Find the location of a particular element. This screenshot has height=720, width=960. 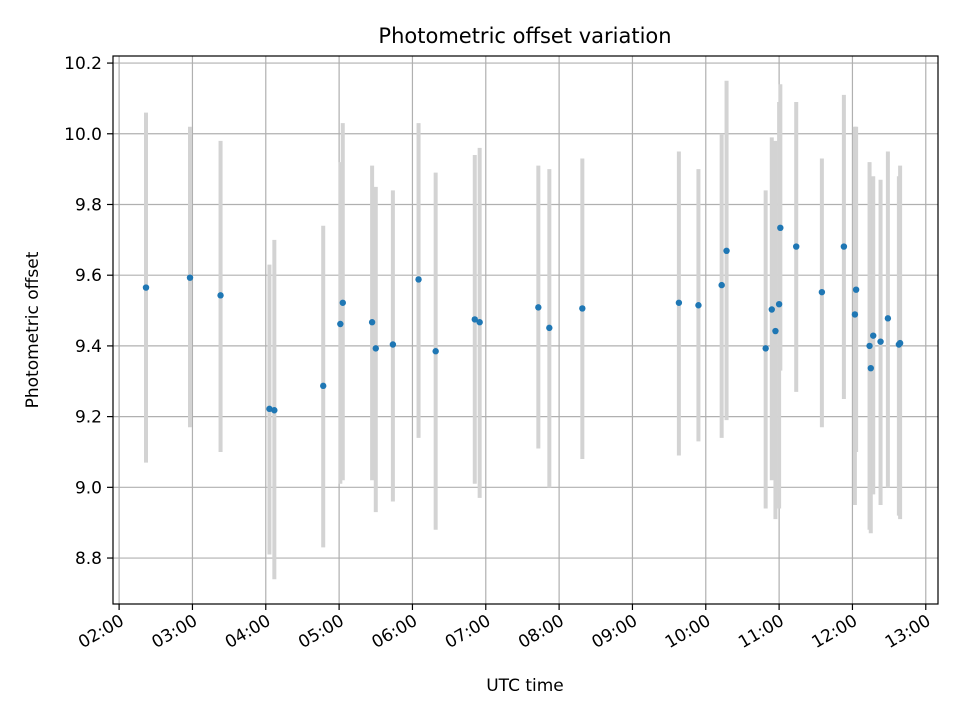

y-axis-label: Photometric offset is located at coordinates (33, 329).